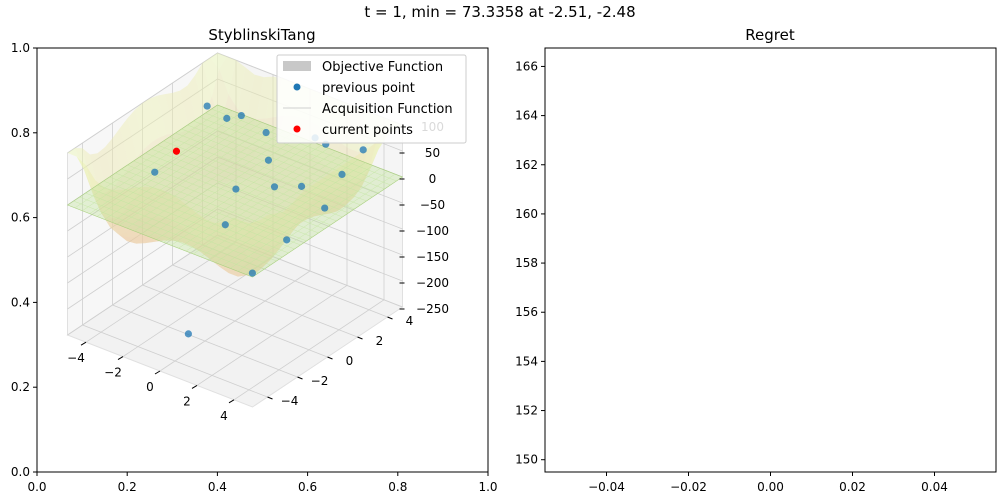 This screenshot has height=500, width=1000. What do you see at coordinates (934, 487) in the screenshot?
I see `regret-x-tick-label: 0.04` at bounding box center [934, 487].